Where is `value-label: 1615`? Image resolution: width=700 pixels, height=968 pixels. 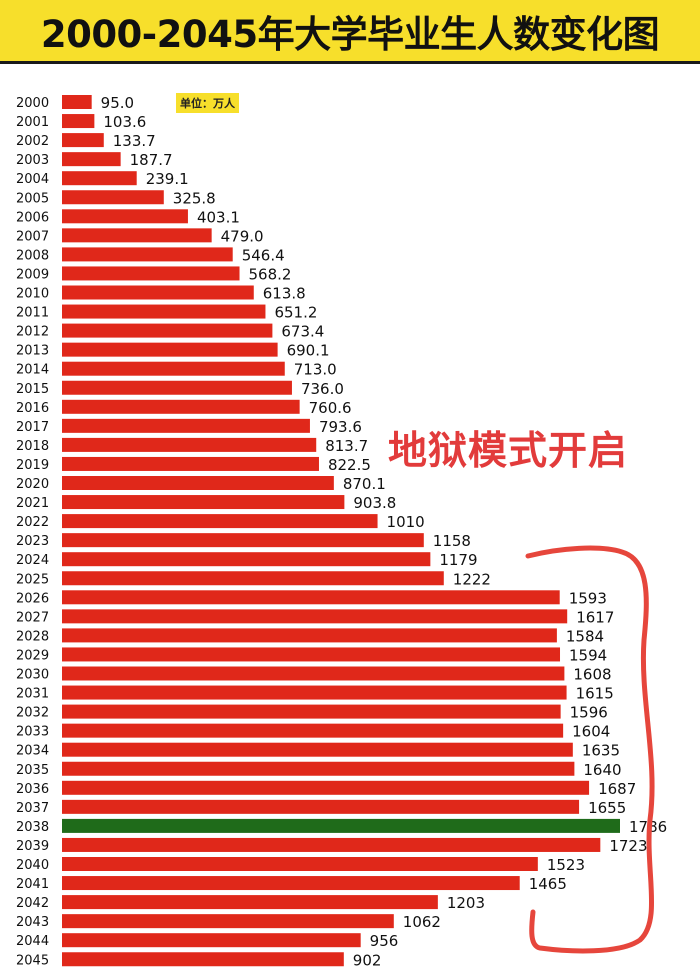
value-label: 1615 is located at coordinates (595, 694).